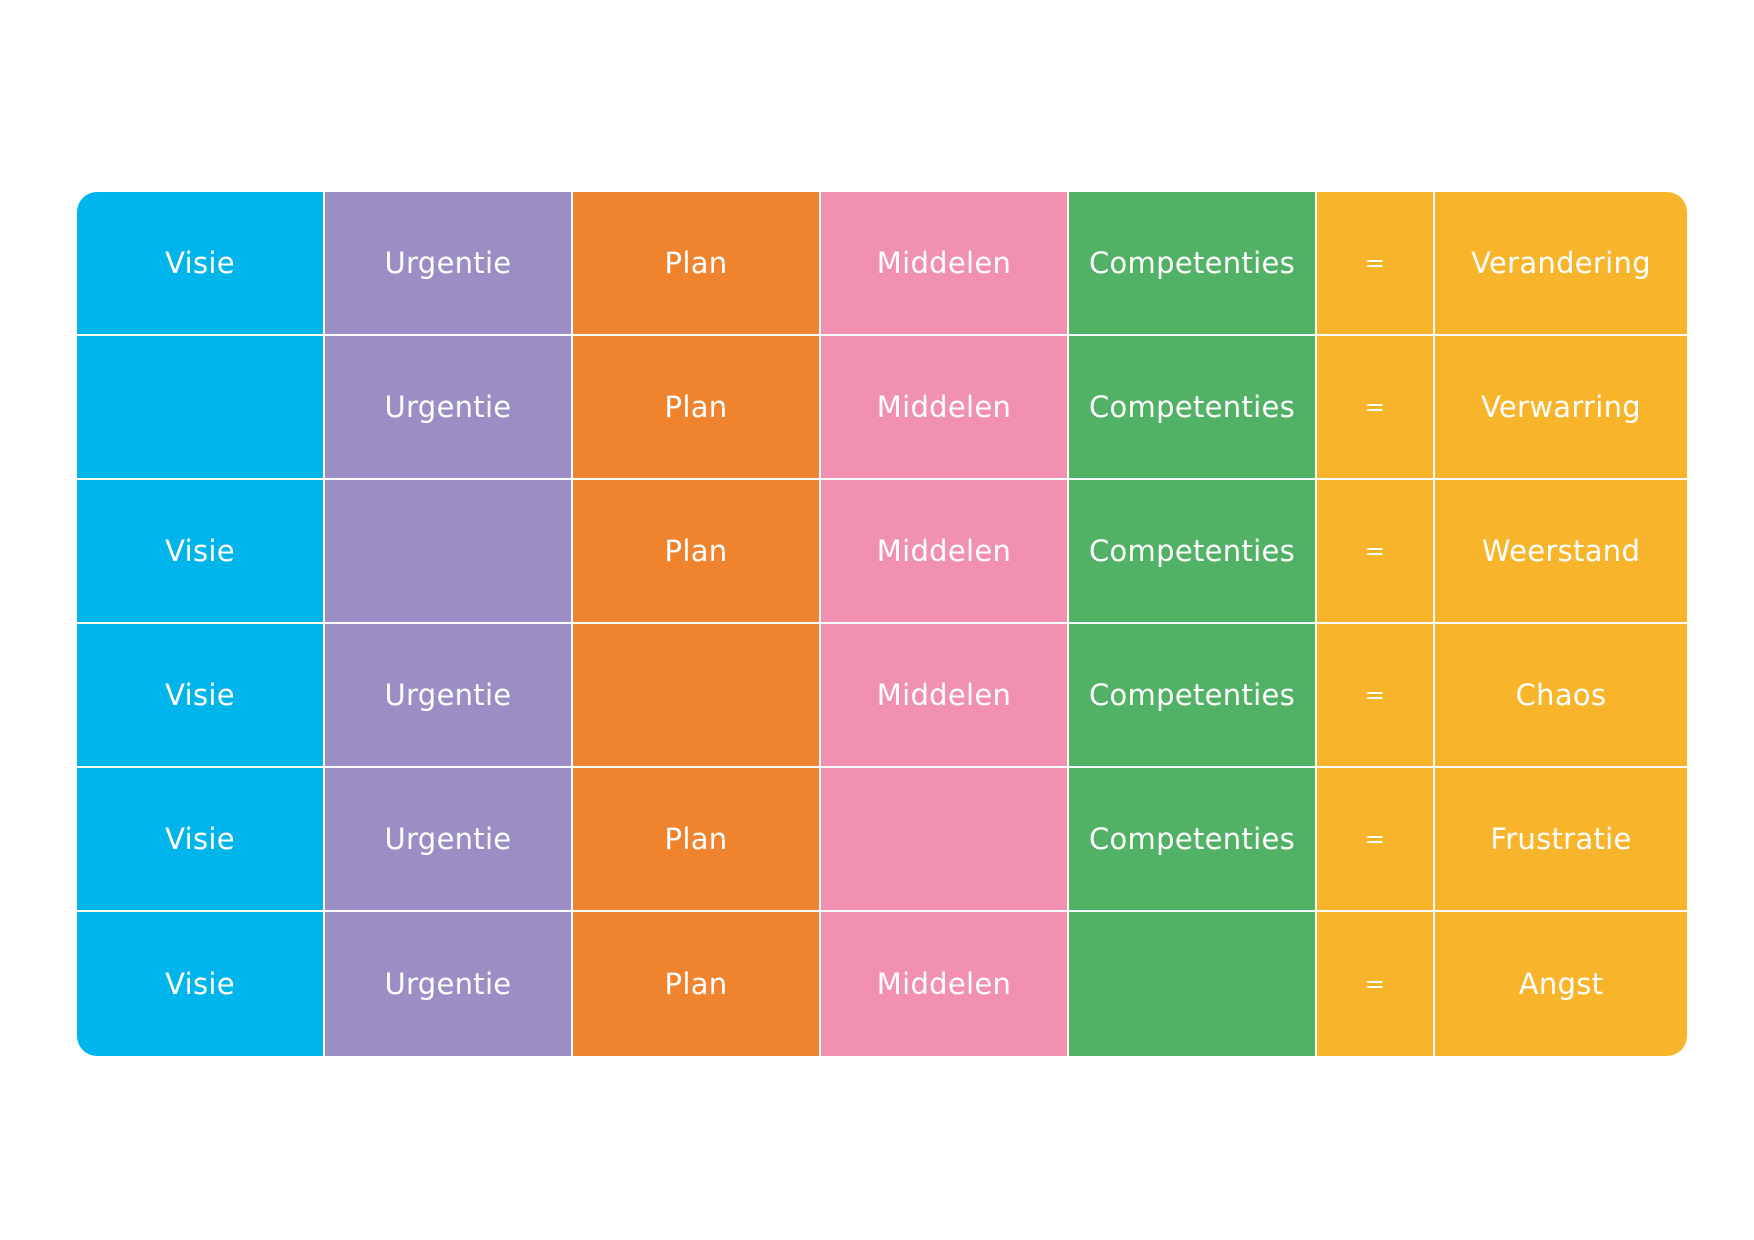 This screenshot has width=1754, height=1240. What do you see at coordinates (1561, 696) in the screenshot?
I see `cell-result: Chaos` at bounding box center [1561, 696].